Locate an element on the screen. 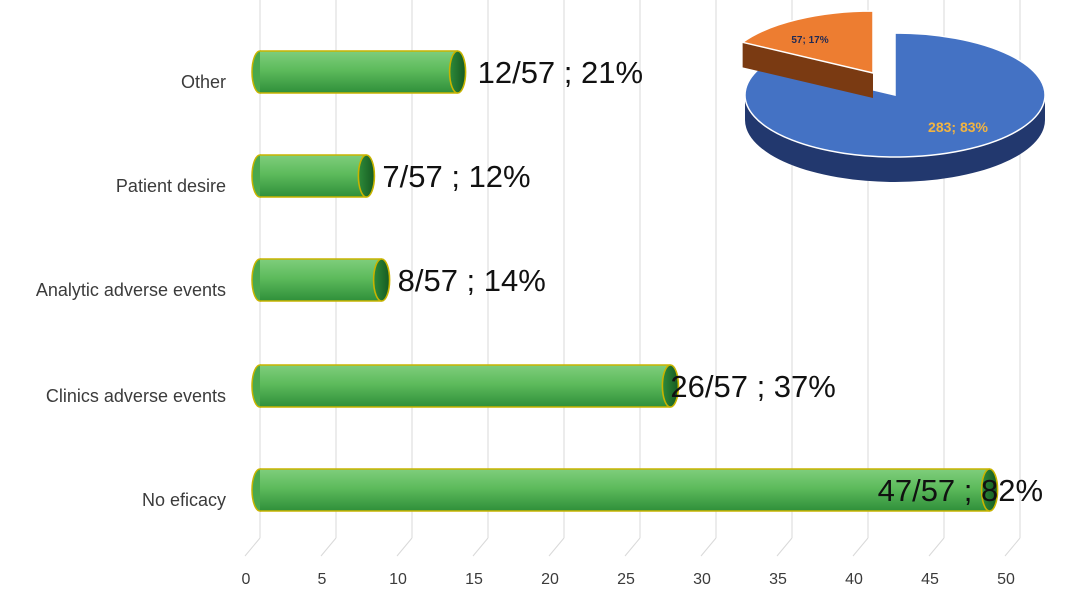 Image resolution: width=1084 pixels, height=599 pixels. category-label: Patient desire is located at coordinates (171, 186).